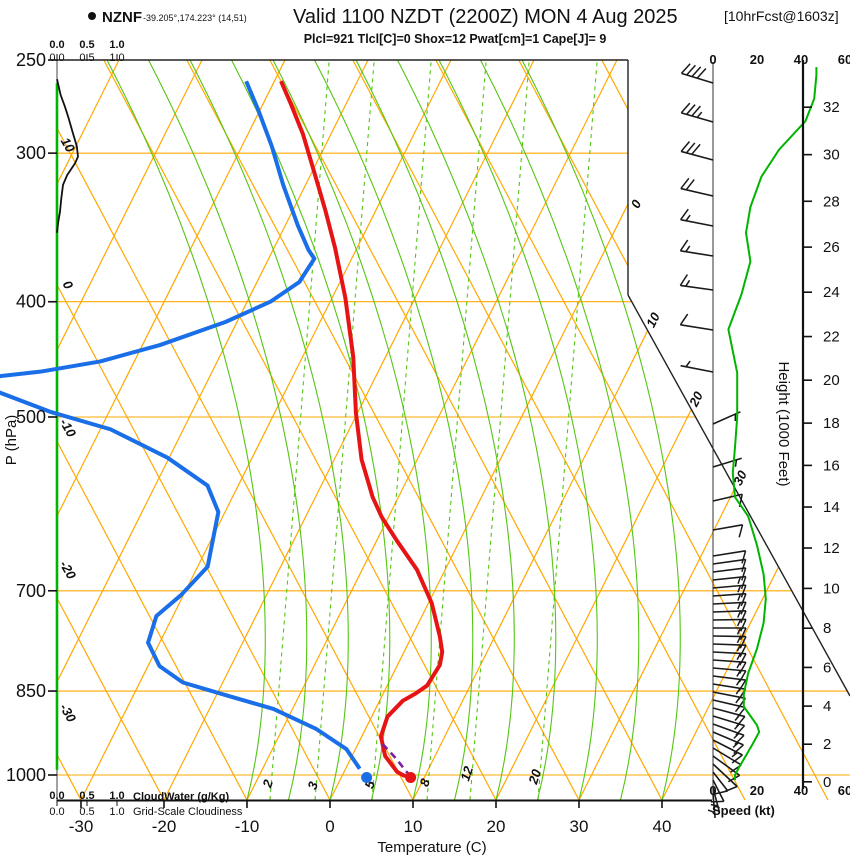  What do you see at coordinates (267, 783) in the screenshot?
I see `mixing-ratio-label: 2` at bounding box center [267, 783].